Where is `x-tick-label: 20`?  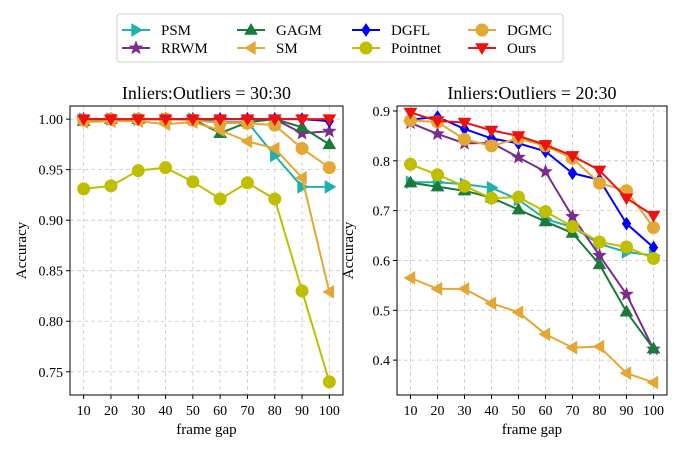
x-tick-label: 20 is located at coordinates (438, 411).